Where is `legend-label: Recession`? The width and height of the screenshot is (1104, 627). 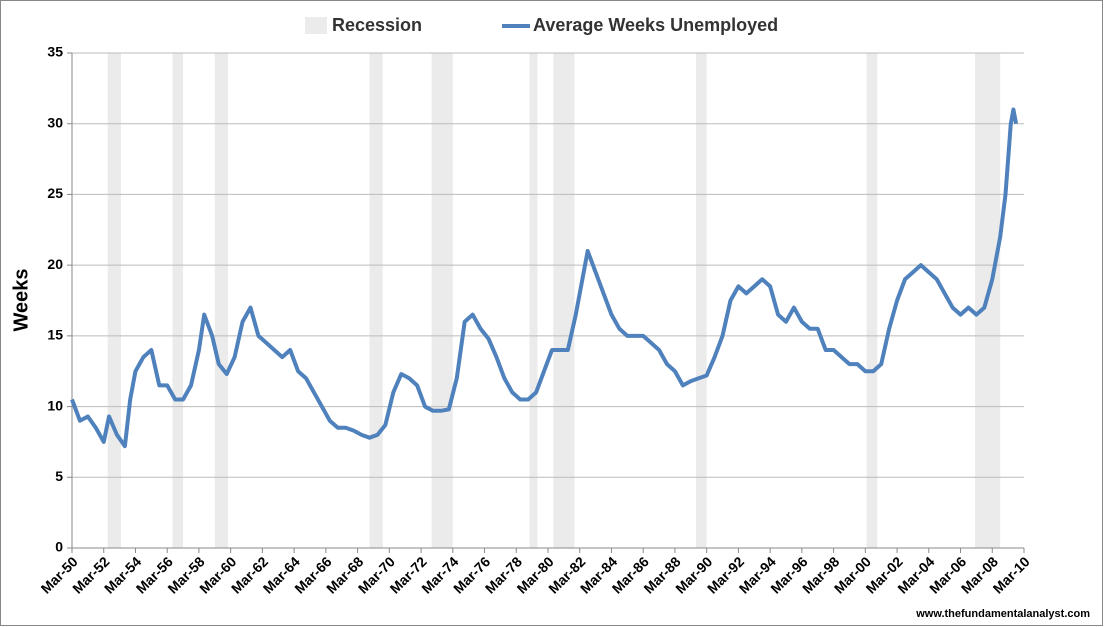
legend-label: Recession is located at coordinates (377, 25).